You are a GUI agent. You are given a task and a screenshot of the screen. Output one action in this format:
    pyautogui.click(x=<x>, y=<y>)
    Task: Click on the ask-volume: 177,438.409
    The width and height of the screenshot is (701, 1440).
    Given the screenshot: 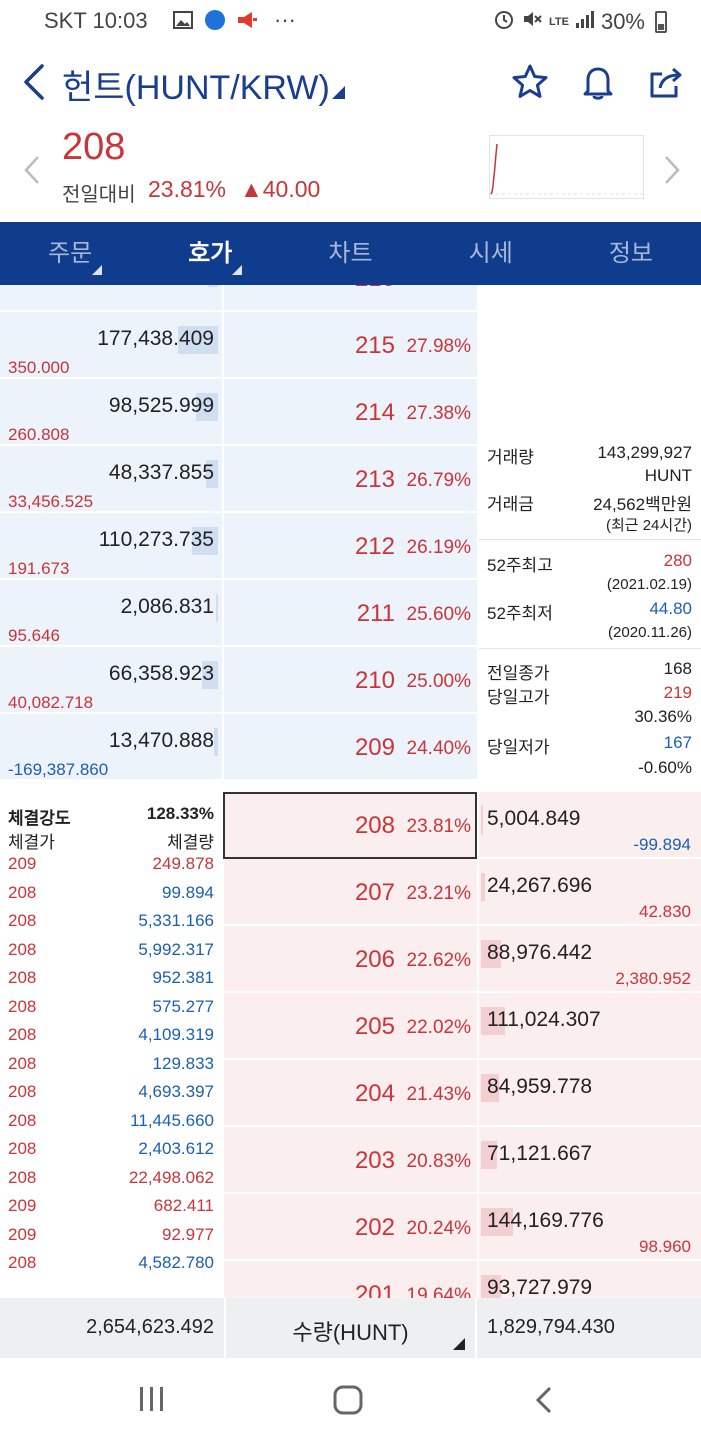 What is the action you would take?
    pyautogui.click(x=155, y=338)
    